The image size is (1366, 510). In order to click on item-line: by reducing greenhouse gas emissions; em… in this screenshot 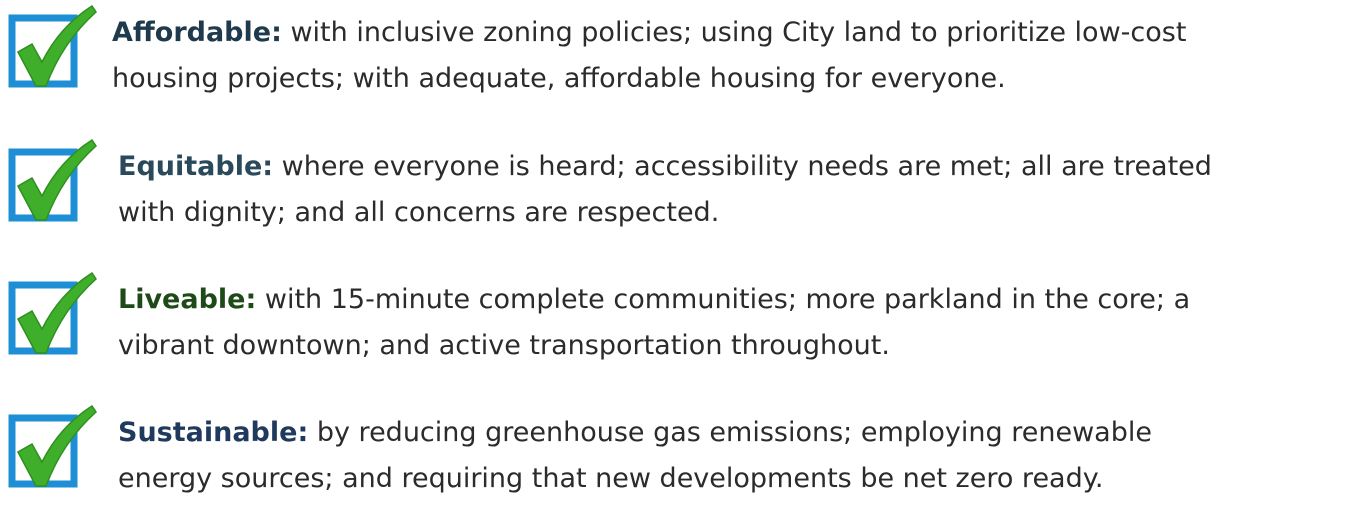, I will do `click(734, 432)`.